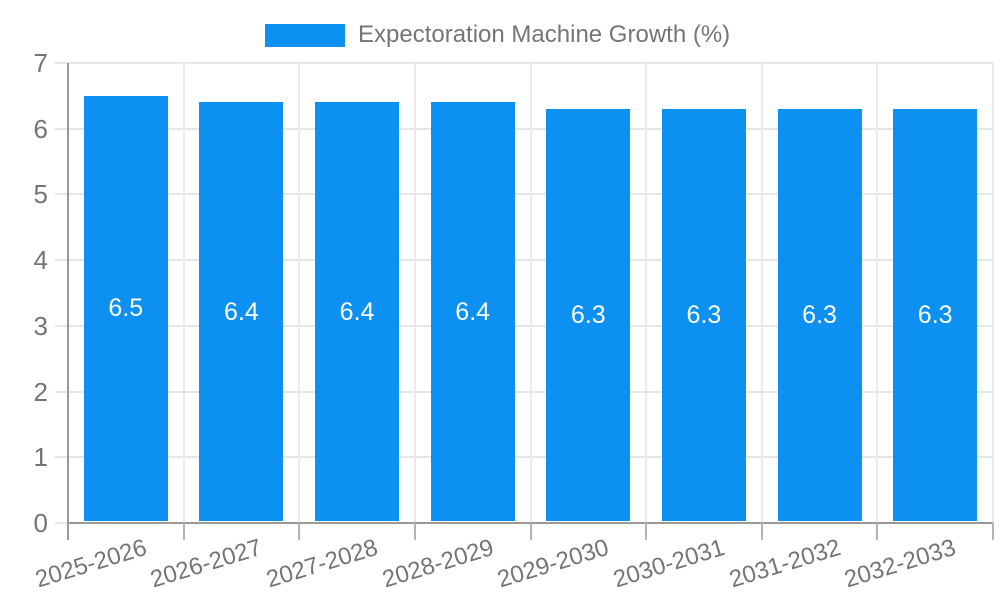  Describe the element at coordinates (40, 63) in the screenshot. I see `y-tick-label: 7` at that location.